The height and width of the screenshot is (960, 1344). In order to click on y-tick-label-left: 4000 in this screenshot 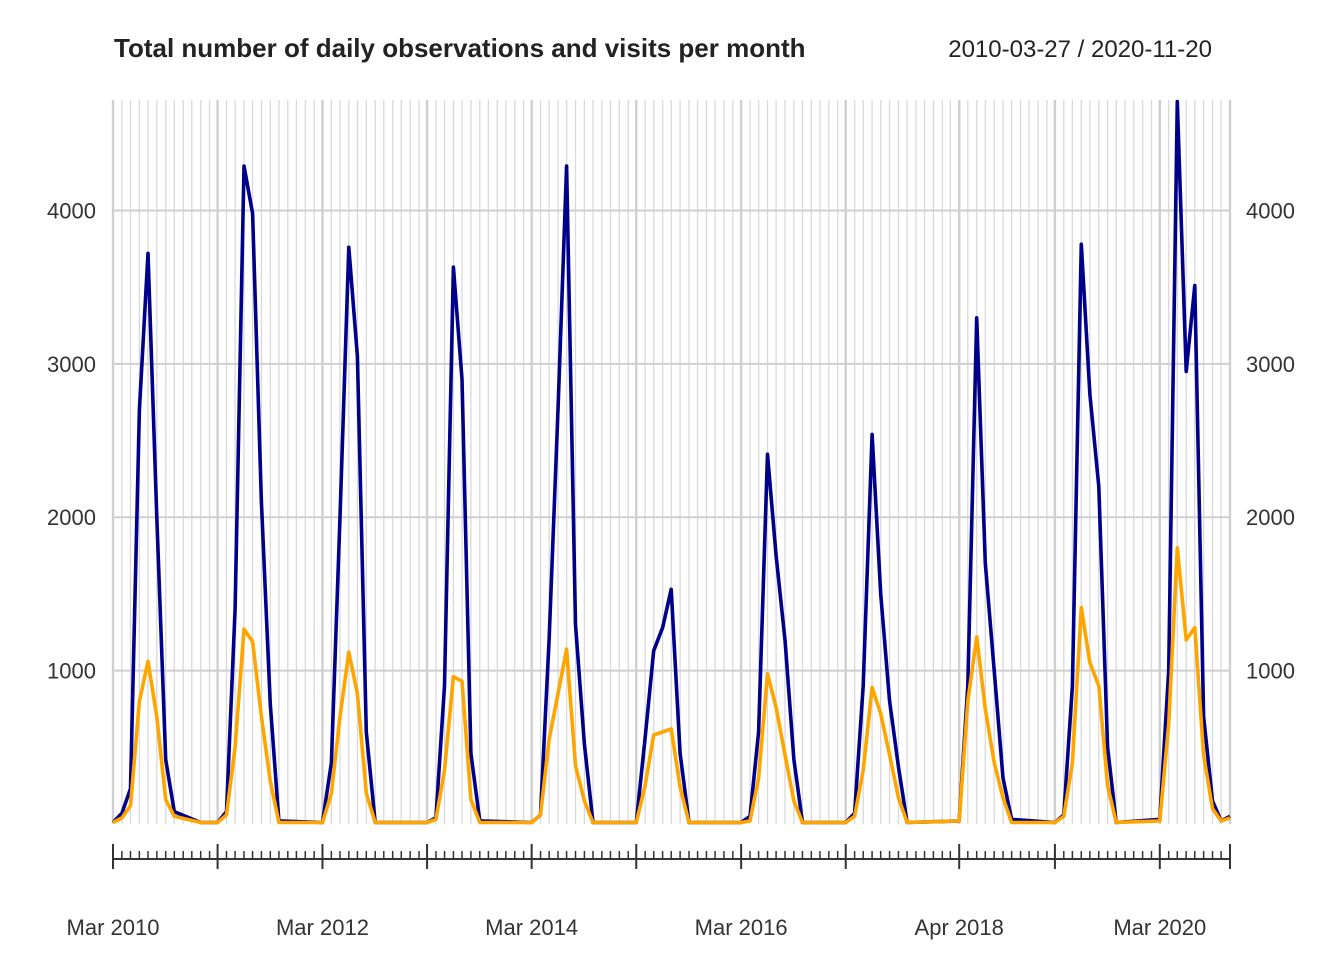, I will do `click(71, 210)`.